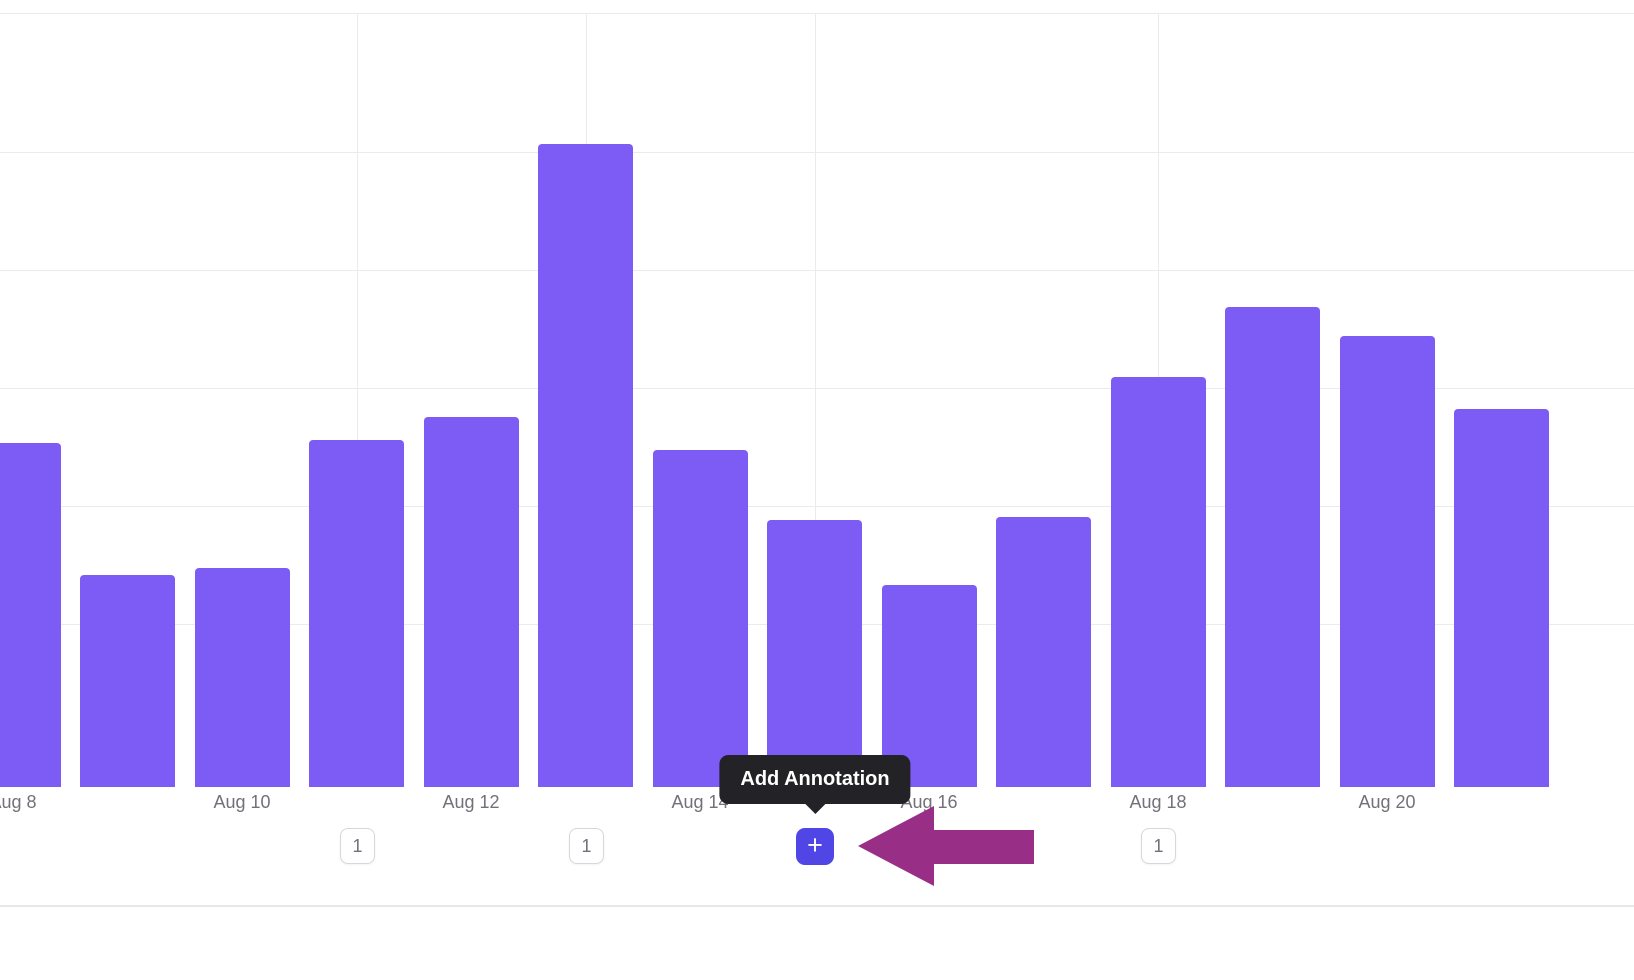 The height and width of the screenshot is (980, 1634). I want to click on x-tick-label: Aug 10, so click(242, 802).